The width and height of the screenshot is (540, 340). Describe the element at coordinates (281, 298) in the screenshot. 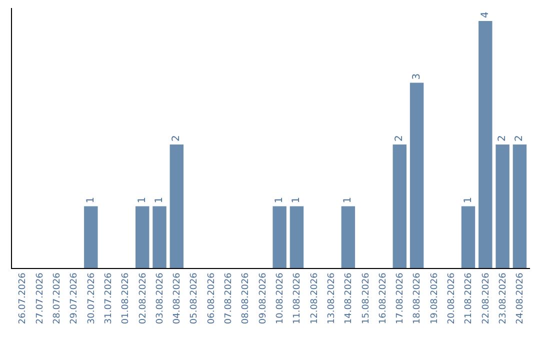

I see `x-tick-label: 10.08.2026` at that location.